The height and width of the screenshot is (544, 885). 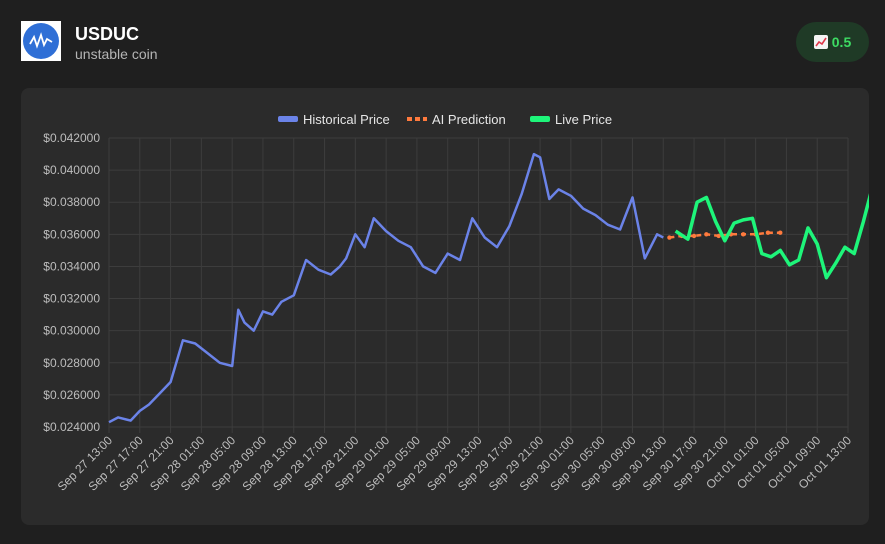 What do you see at coordinates (71, 170) in the screenshot?
I see `y-tick-label: $0.040000` at bounding box center [71, 170].